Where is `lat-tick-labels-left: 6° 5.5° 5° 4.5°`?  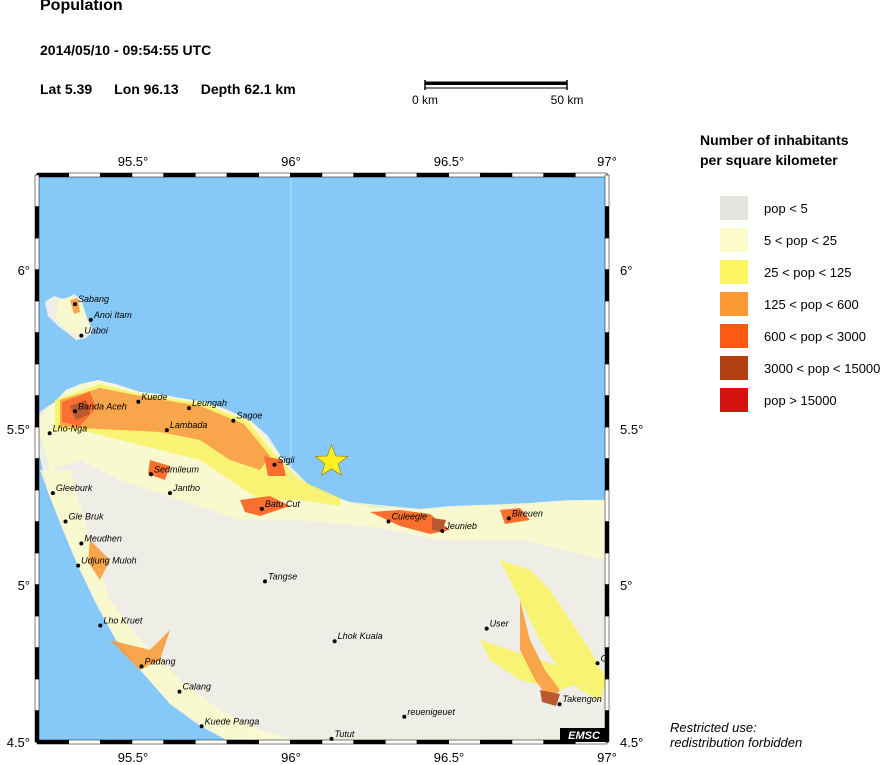 lat-tick-labels-left: 6° 5.5° 5° 4.5° is located at coordinates (18, 506).